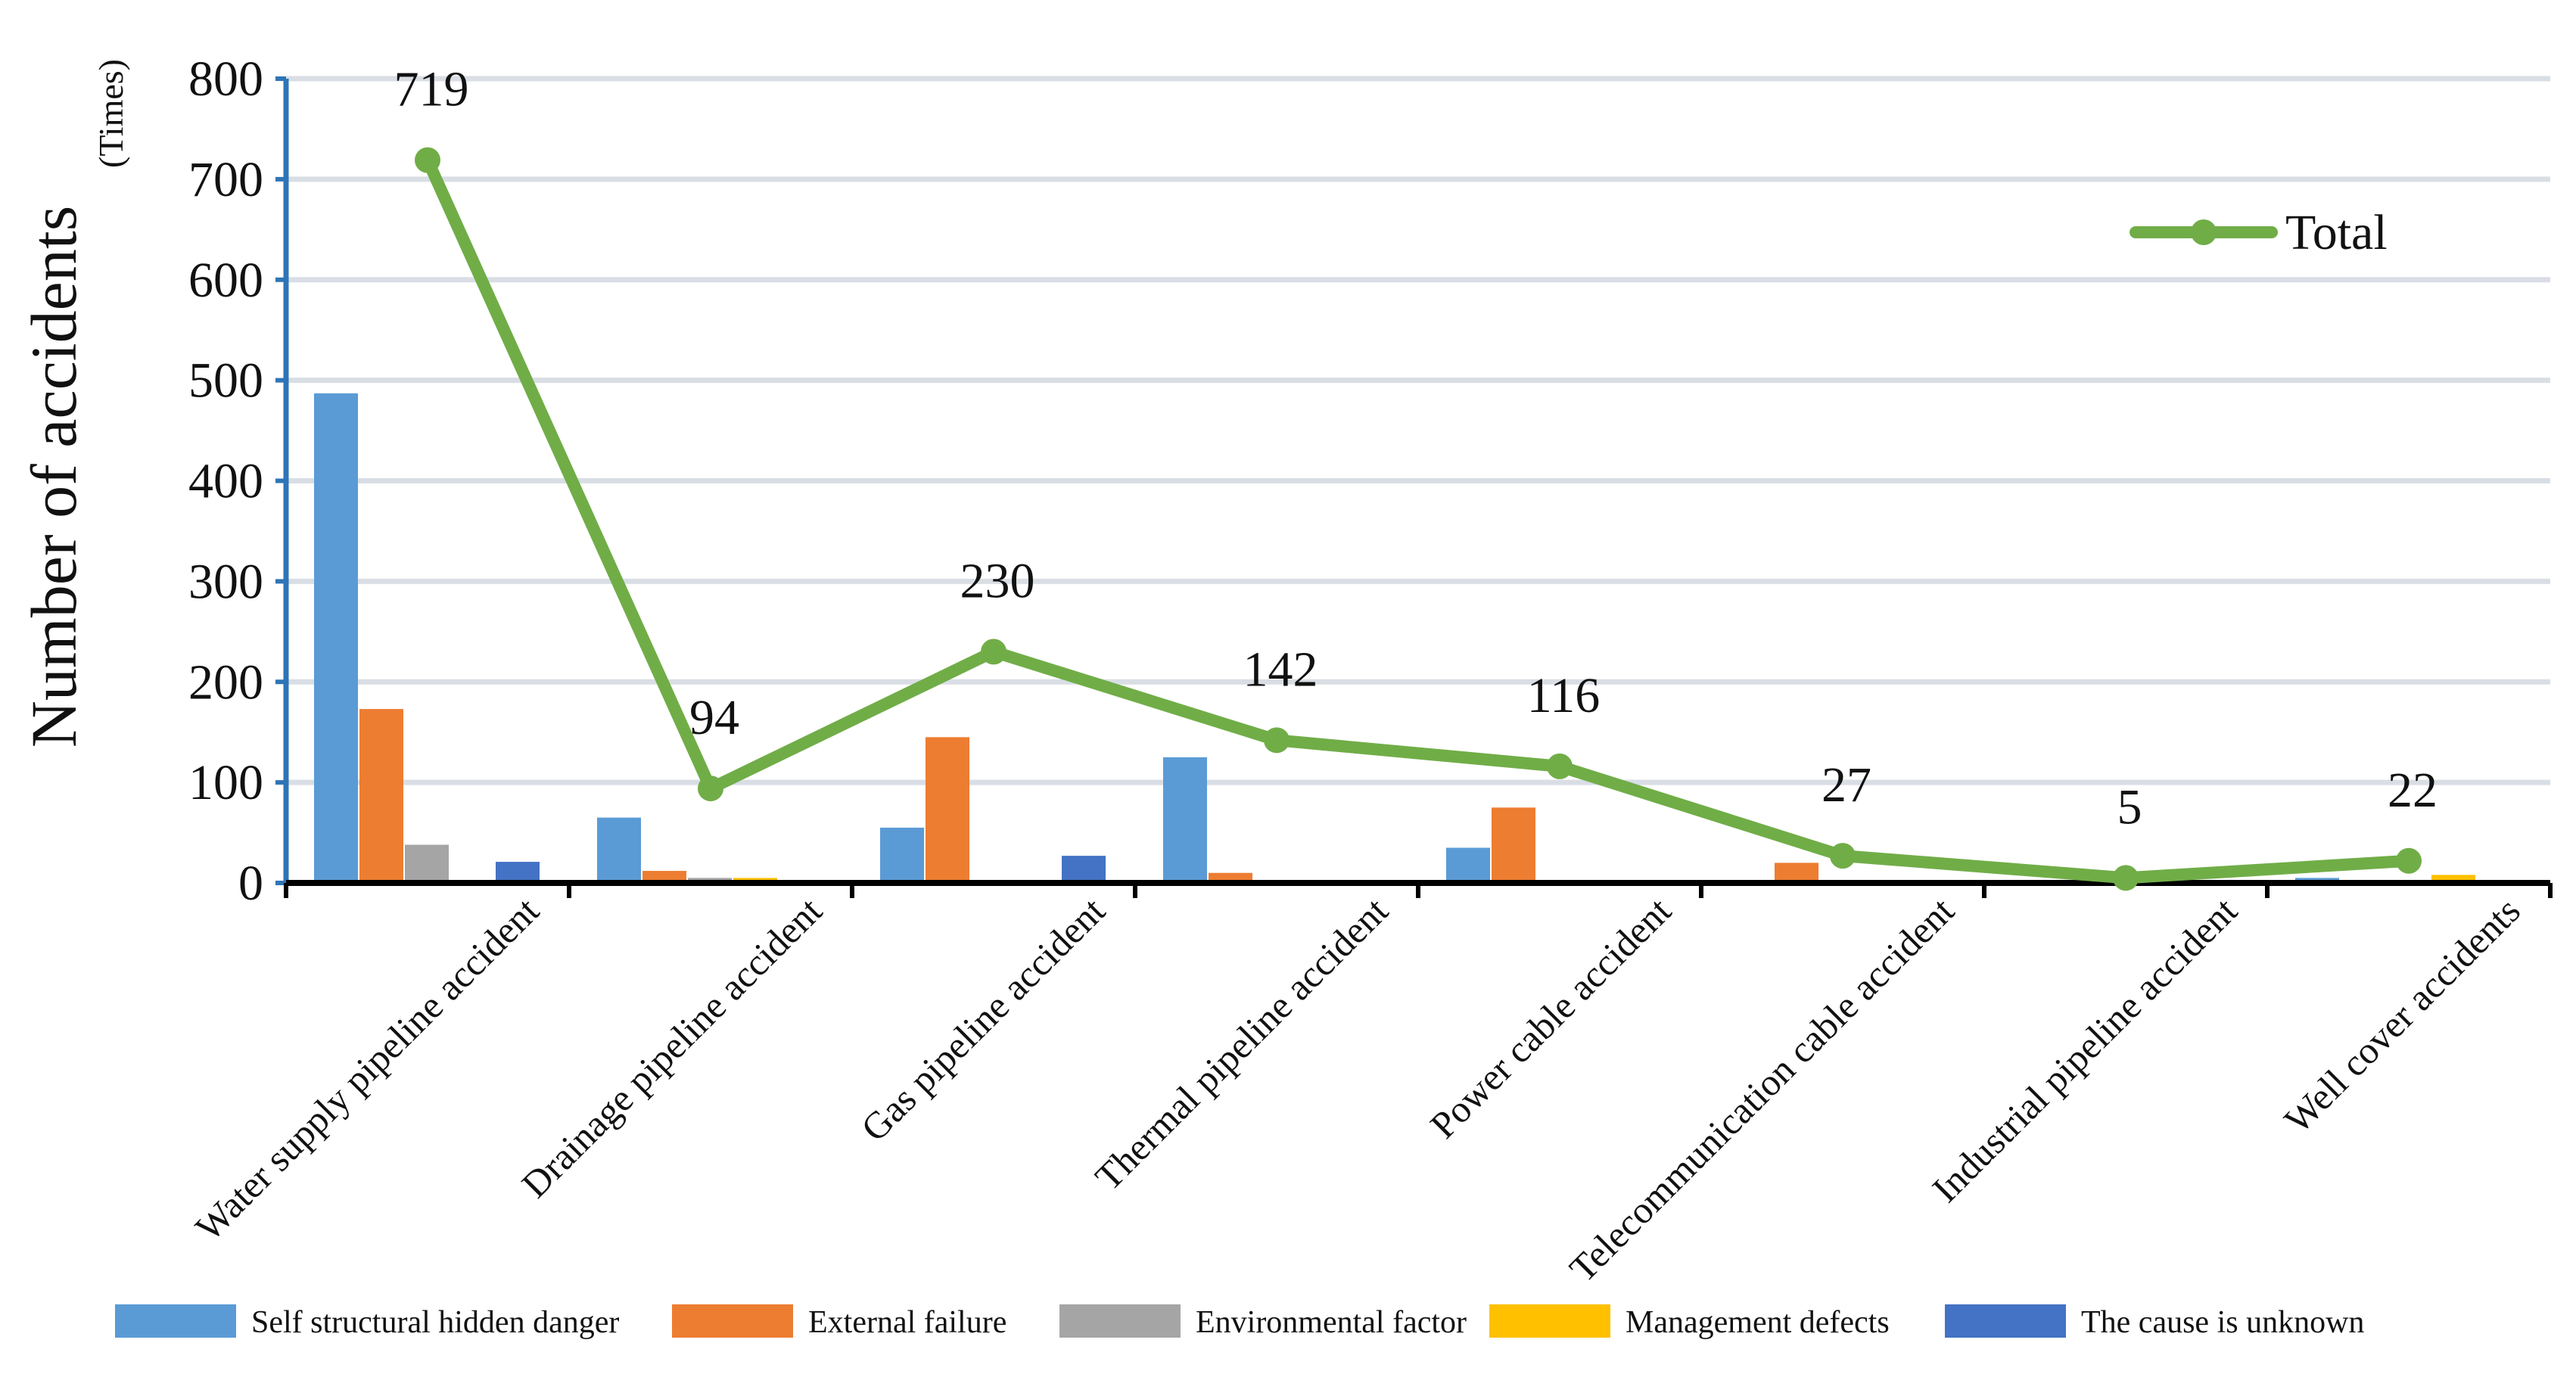 This screenshot has width=2576, height=1377. What do you see at coordinates (1550, 1017) in the screenshot?
I see `x-category-label: Power cable accident` at bounding box center [1550, 1017].